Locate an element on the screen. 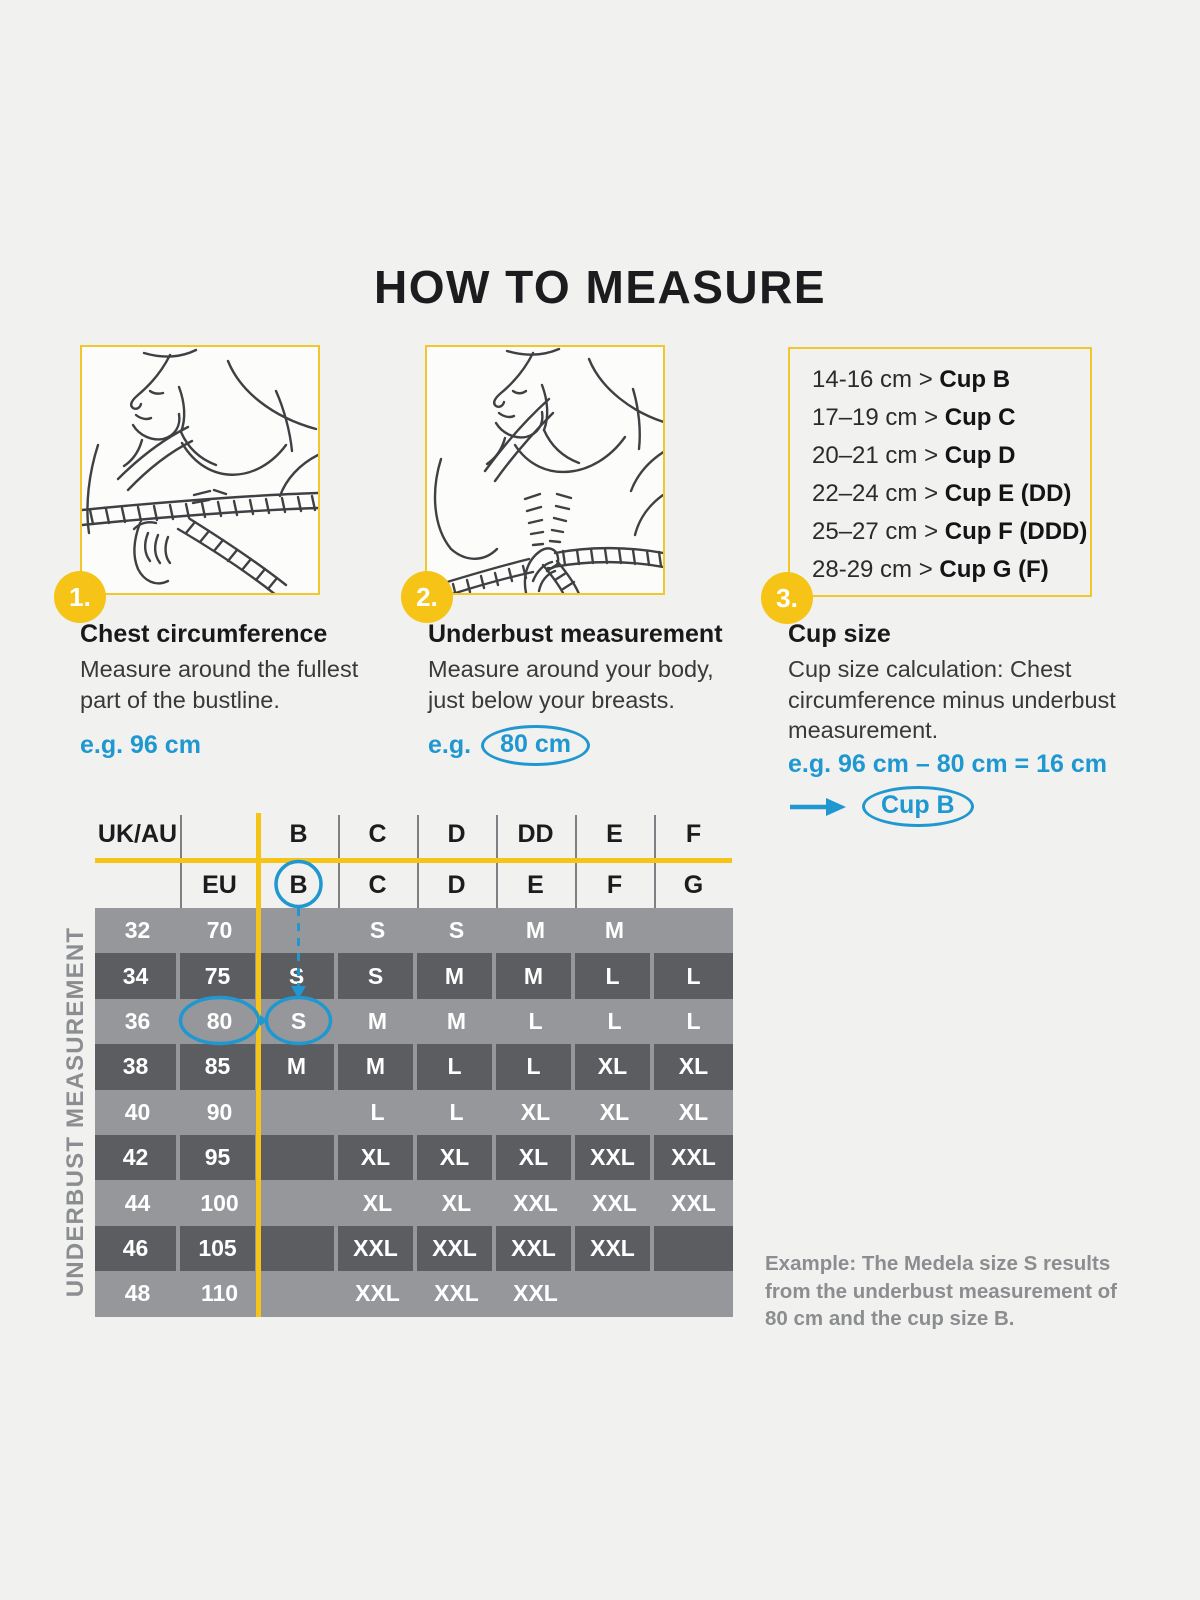  header-row-eu: EU B C D E F G is located at coordinates (414, 885).